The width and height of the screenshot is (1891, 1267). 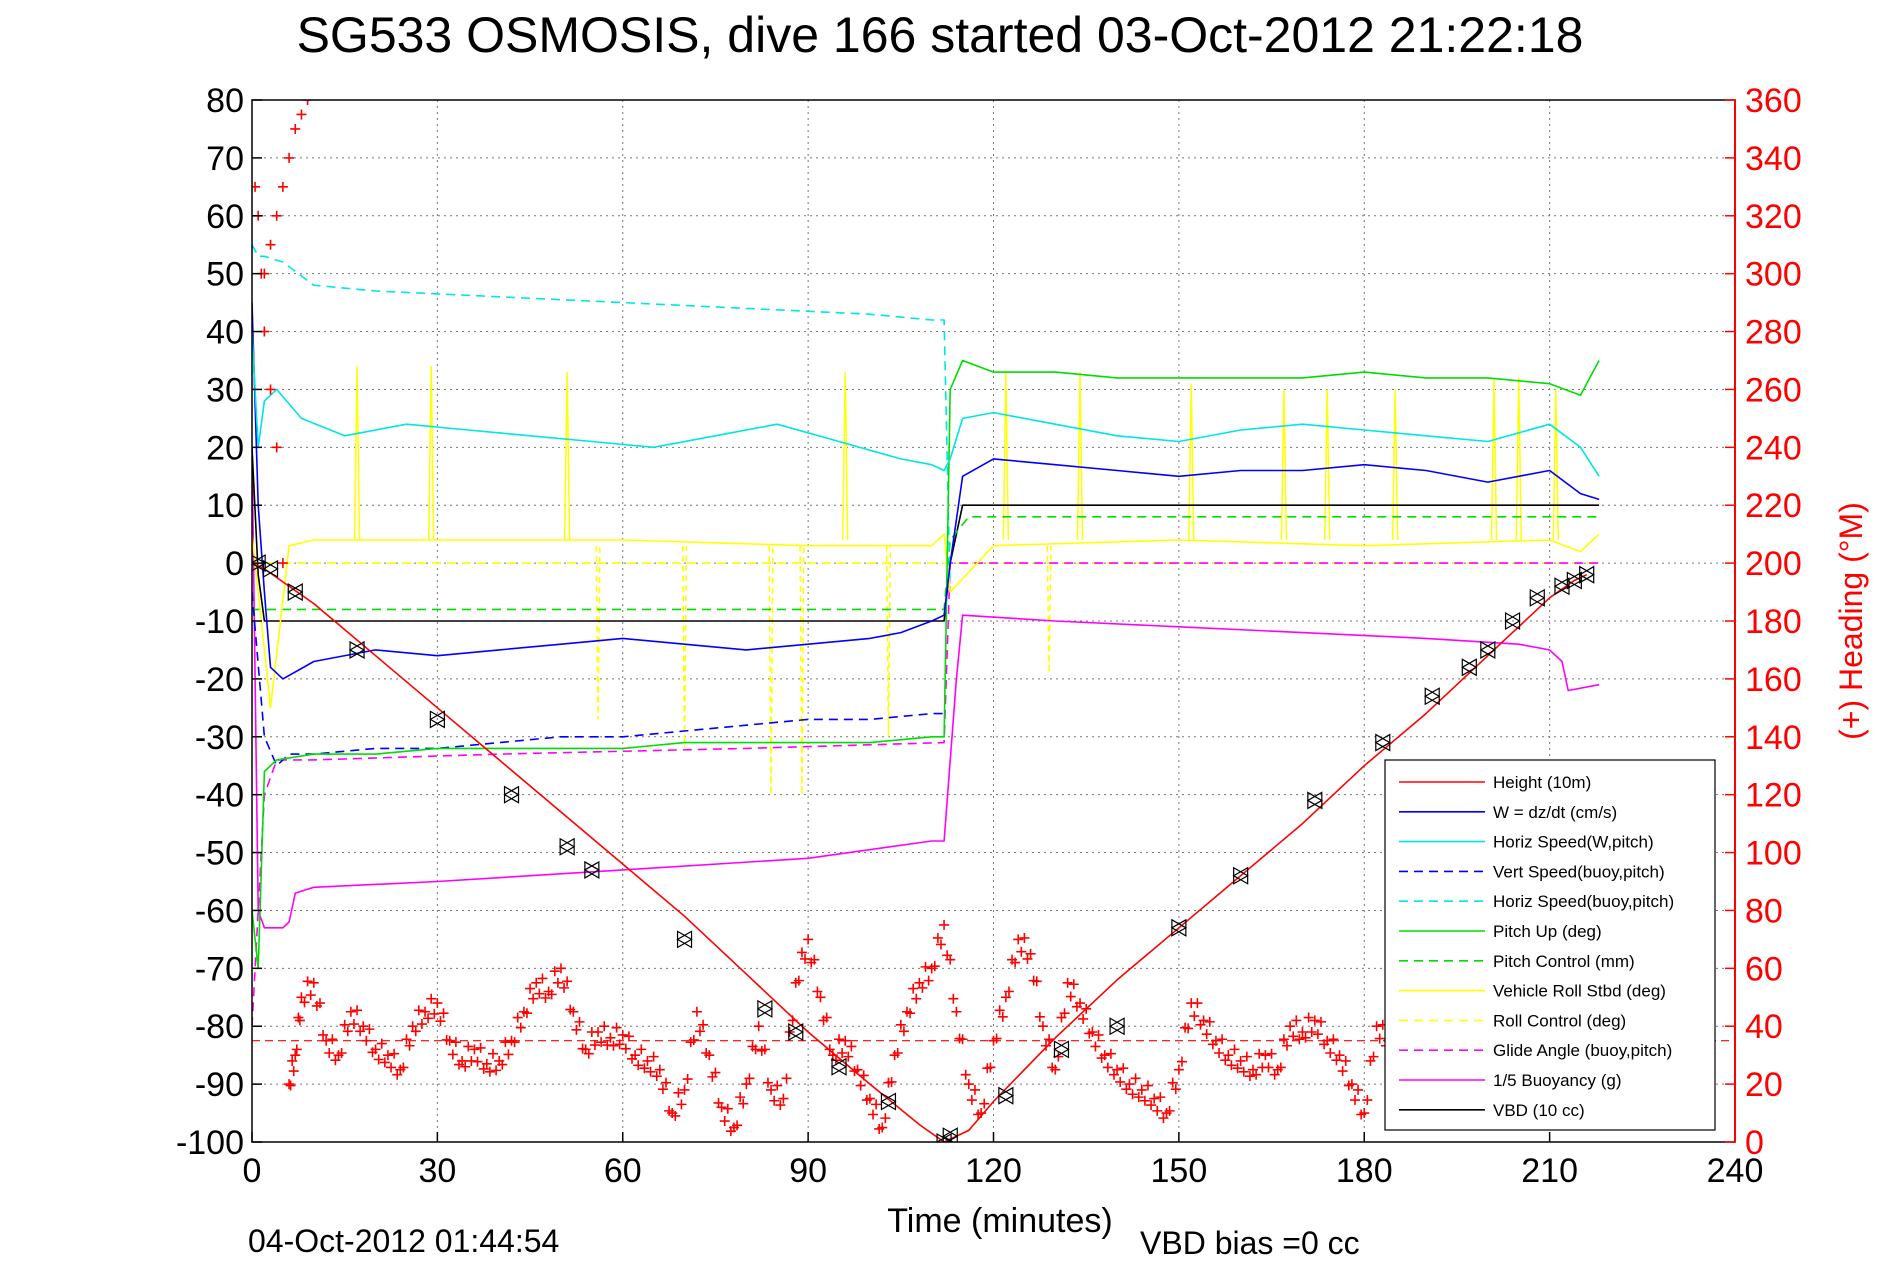 I want to click on y2-tick-label: 320, so click(x=1773, y=217).